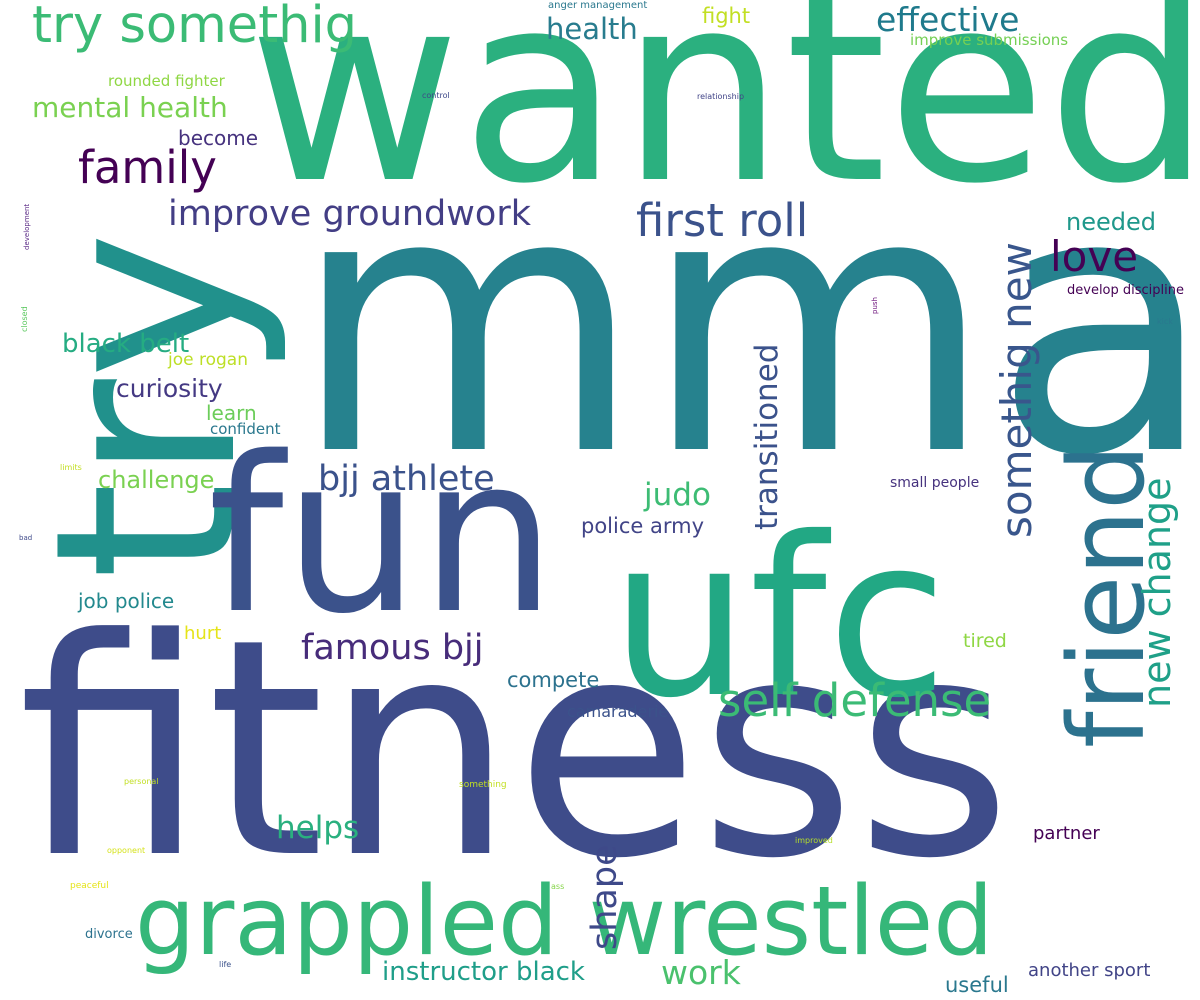  What do you see at coordinates (935, 483) in the screenshot?
I see `word-small-people: small people` at bounding box center [935, 483].